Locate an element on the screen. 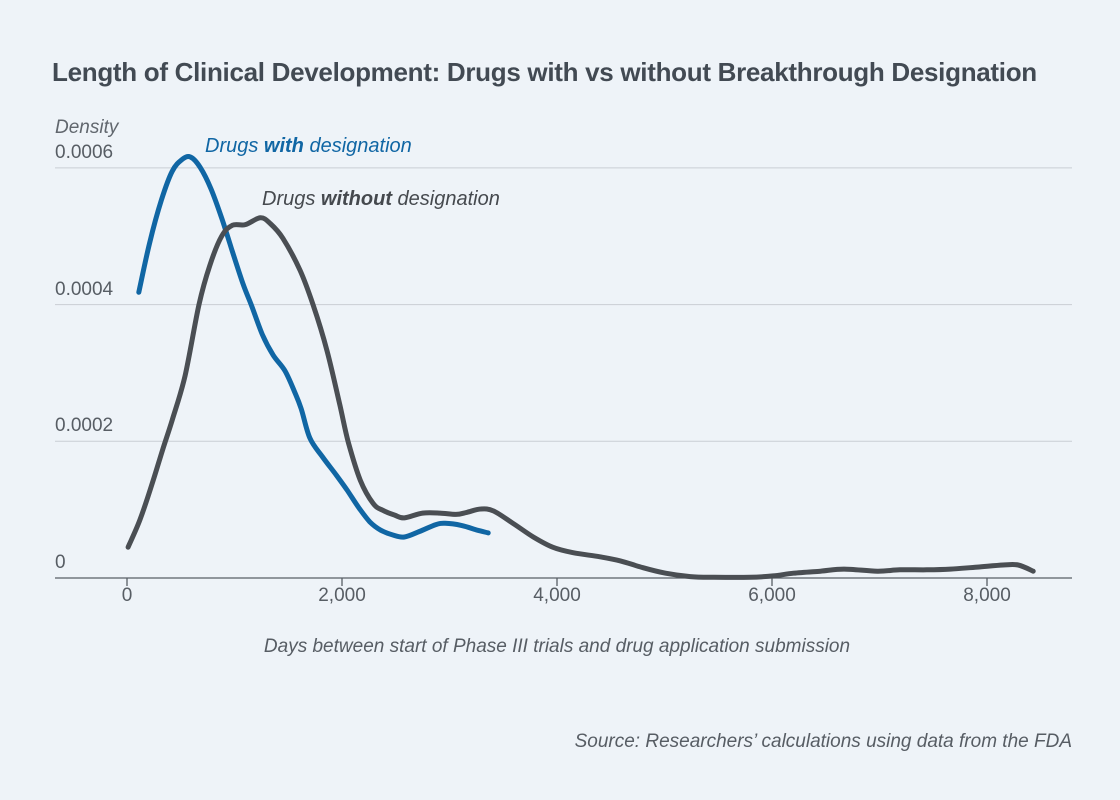  legend-with-designation: Drugs with designation is located at coordinates (308, 146).